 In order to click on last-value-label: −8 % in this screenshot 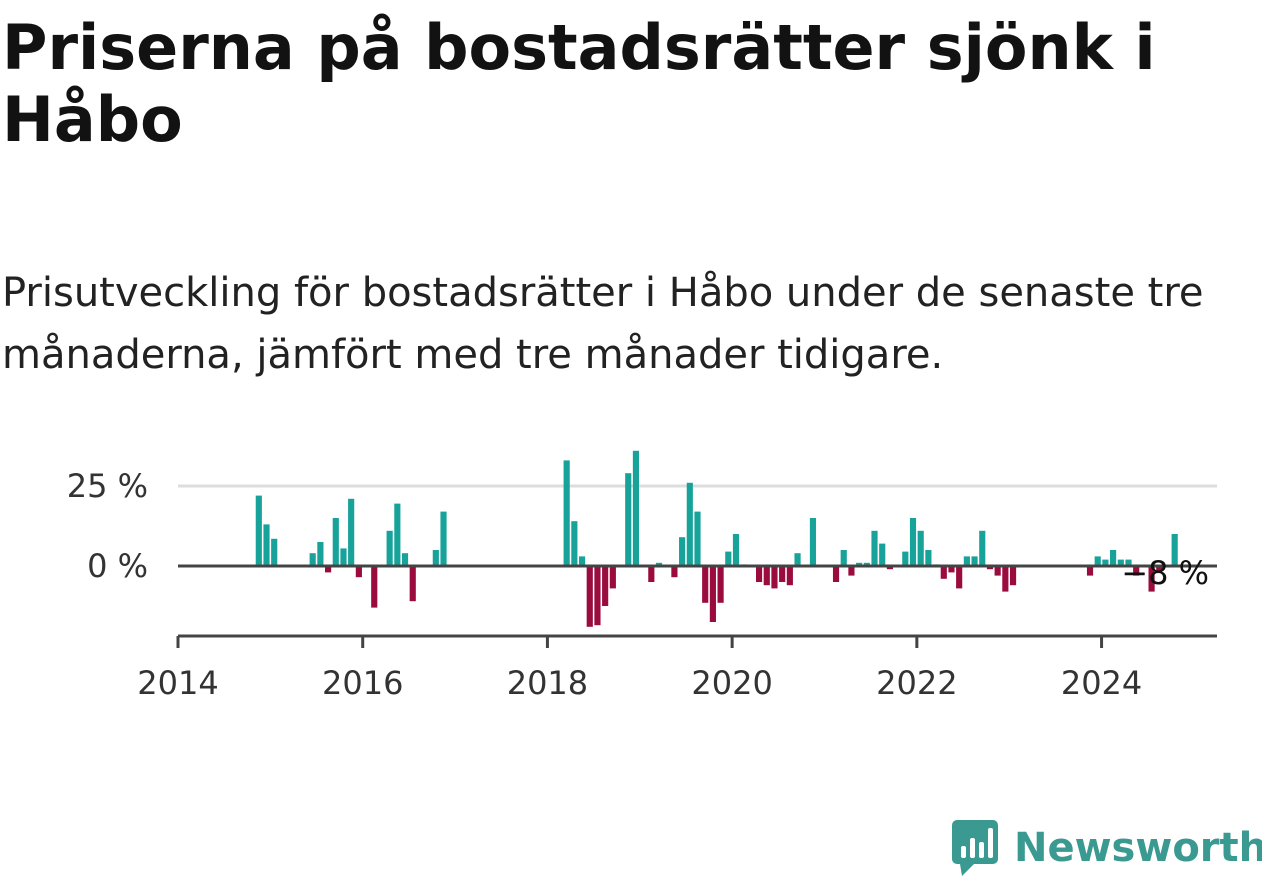, I will do `click(1165, 573)`.